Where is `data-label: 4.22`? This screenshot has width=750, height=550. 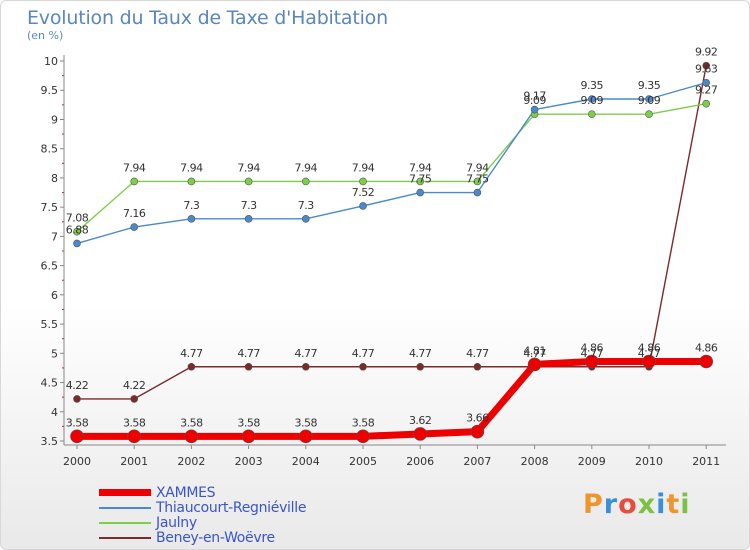 data-label: 4.22 is located at coordinates (134, 385).